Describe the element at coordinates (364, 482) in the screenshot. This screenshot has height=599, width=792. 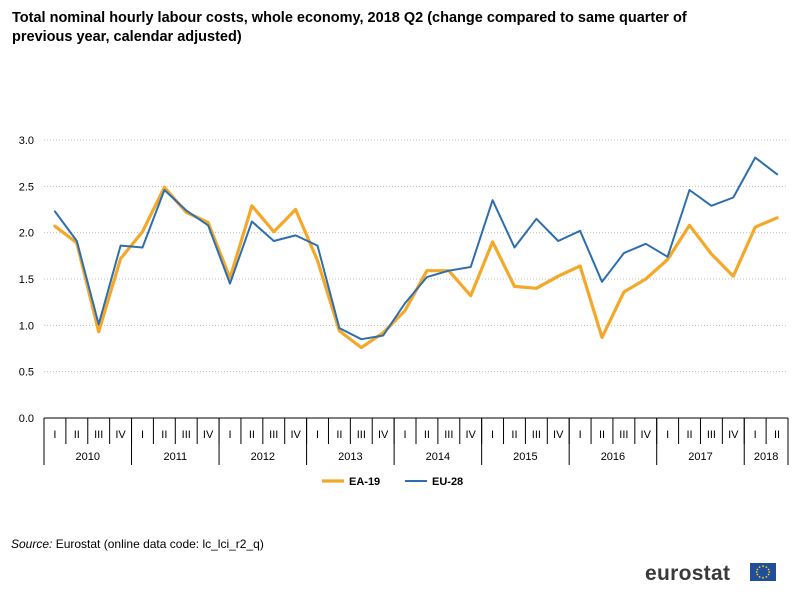
I see `legend-label-ea-19: EA-19` at that location.